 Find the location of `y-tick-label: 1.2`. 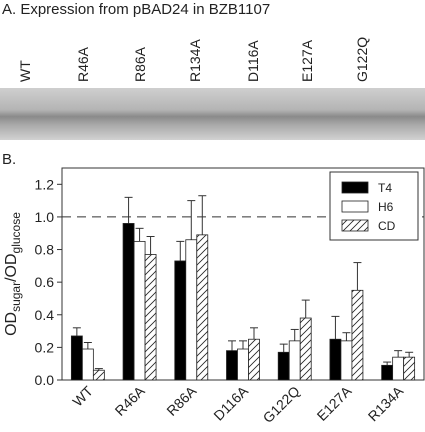

y-tick-label: 1.2 is located at coordinates (45, 184).